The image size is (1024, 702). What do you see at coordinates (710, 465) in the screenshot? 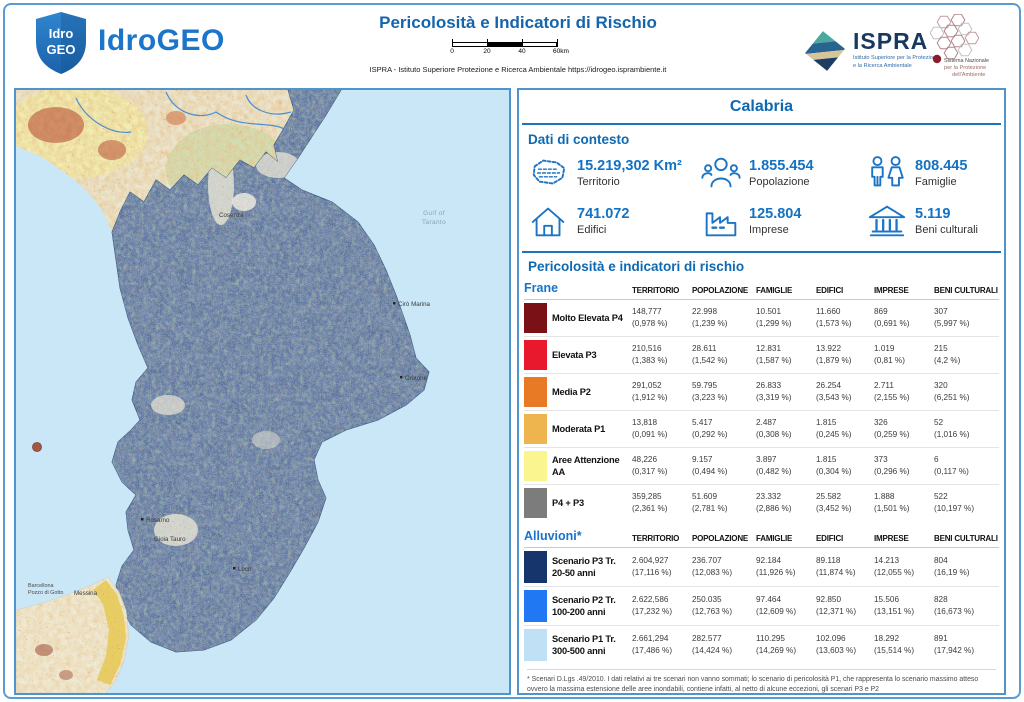
I see `hazard-cell: 9.157 (0,494 %)` at bounding box center [710, 465].